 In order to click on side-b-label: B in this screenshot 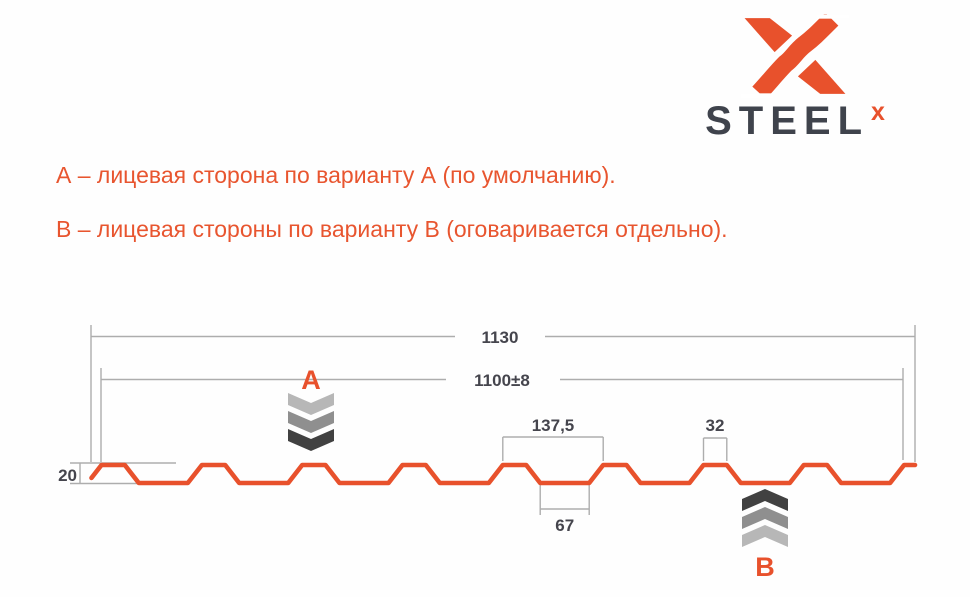, I will do `click(765, 567)`.